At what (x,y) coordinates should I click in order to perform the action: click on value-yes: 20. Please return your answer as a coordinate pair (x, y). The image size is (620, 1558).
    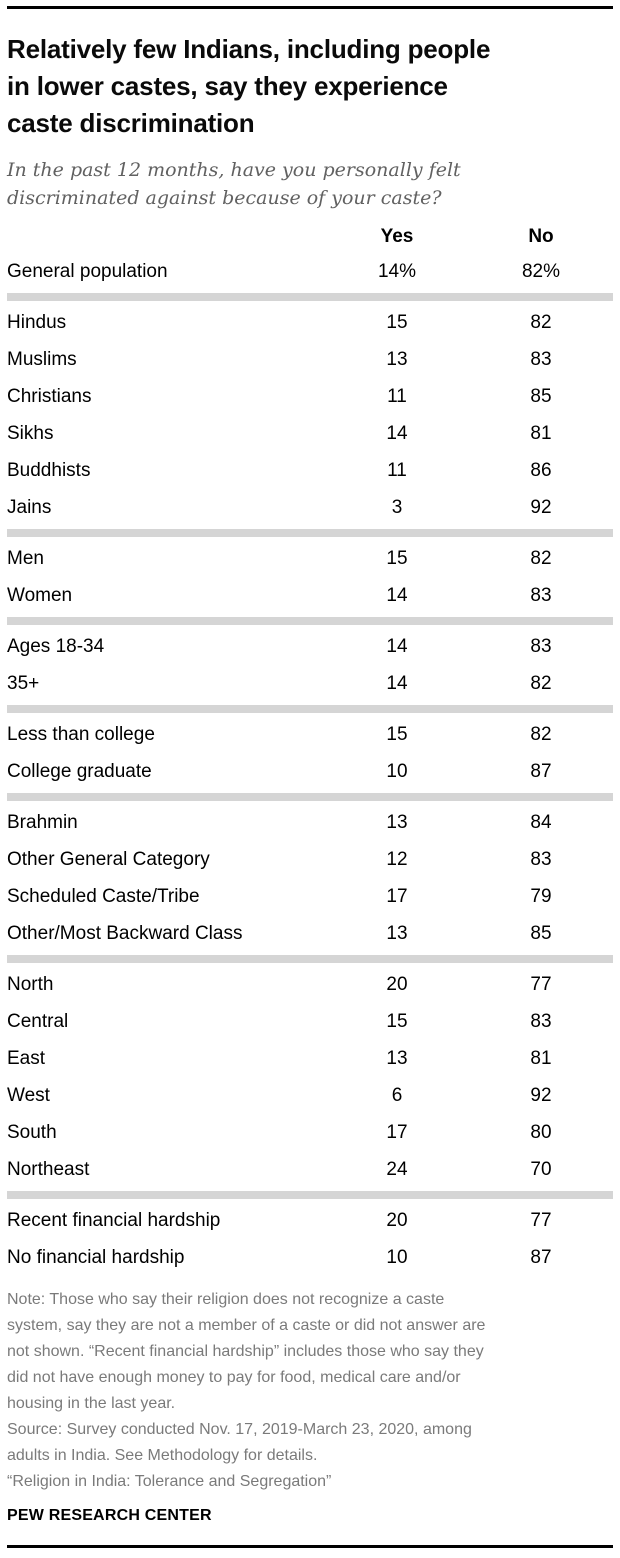
    Looking at the image, I should click on (397, 1220).